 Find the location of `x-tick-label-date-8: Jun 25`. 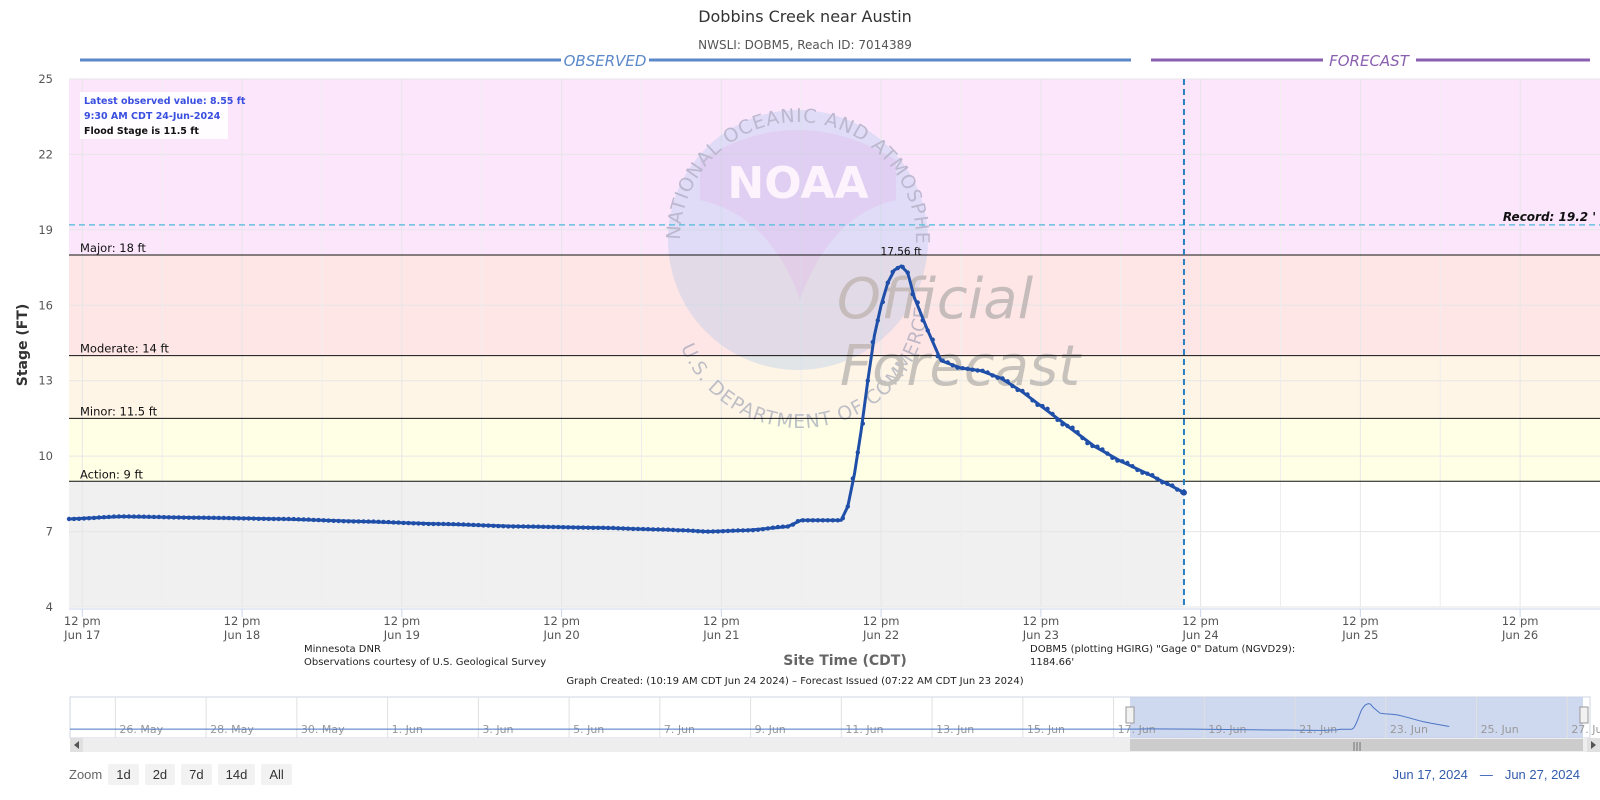

x-tick-label-date-8: Jun 25 is located at coordinates (1359, 635).